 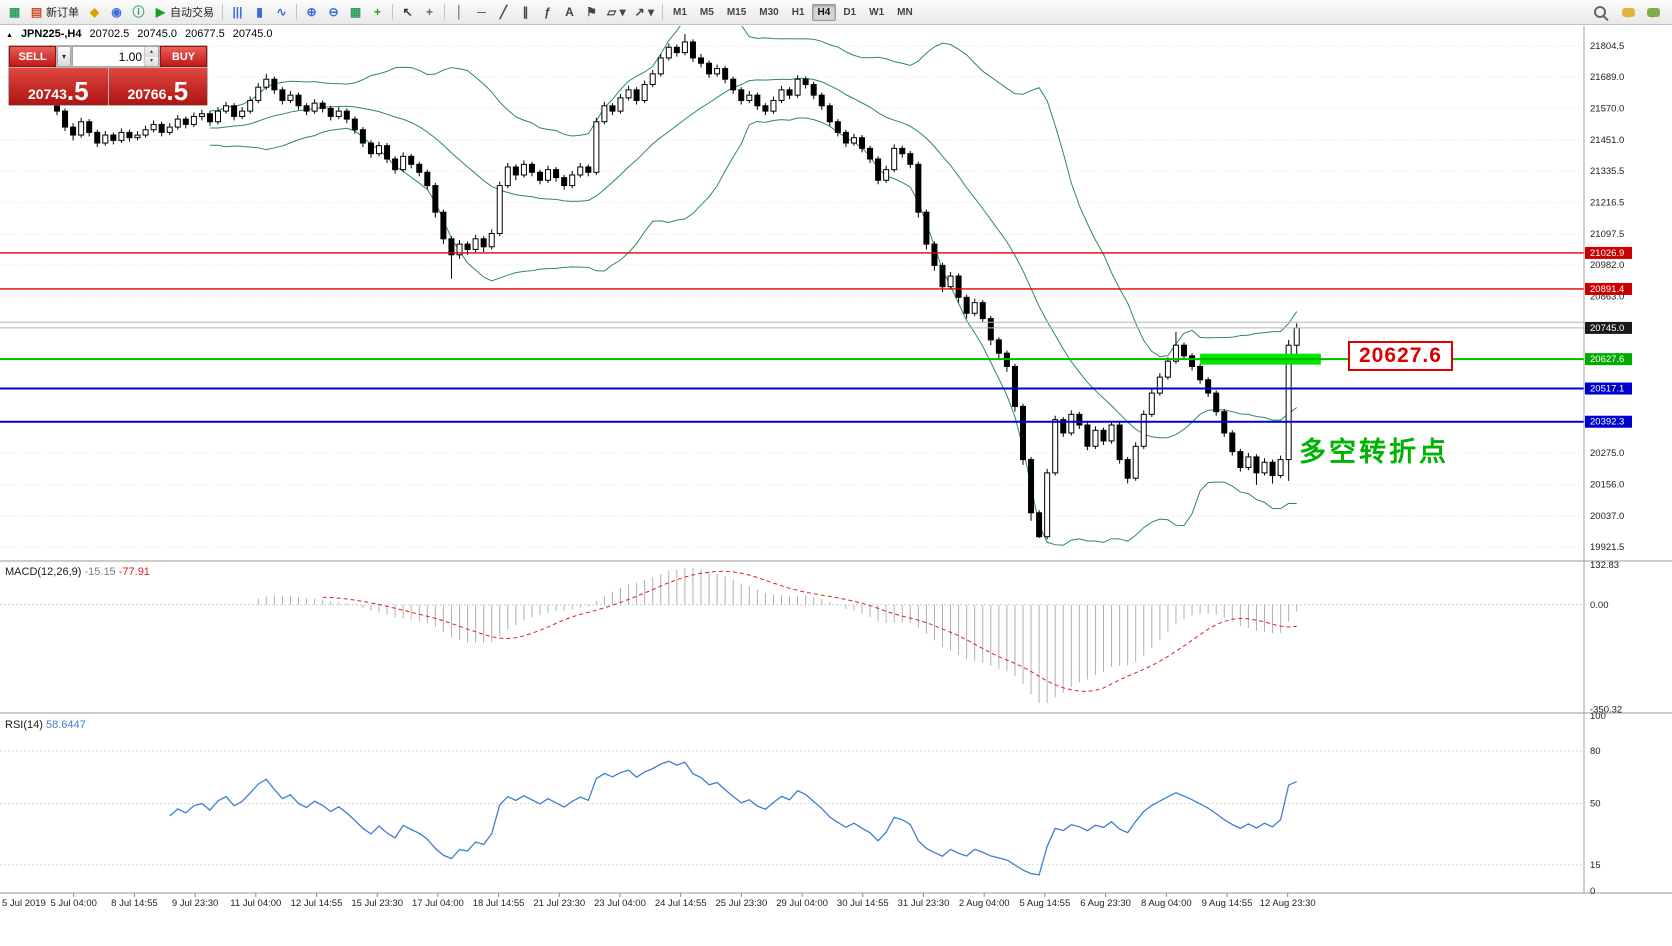 What do you see at coordinates (115, 56) in the screenshot?
I see `volume-input: 1.00 ▴ ▾` at bounding box center [115, 56].